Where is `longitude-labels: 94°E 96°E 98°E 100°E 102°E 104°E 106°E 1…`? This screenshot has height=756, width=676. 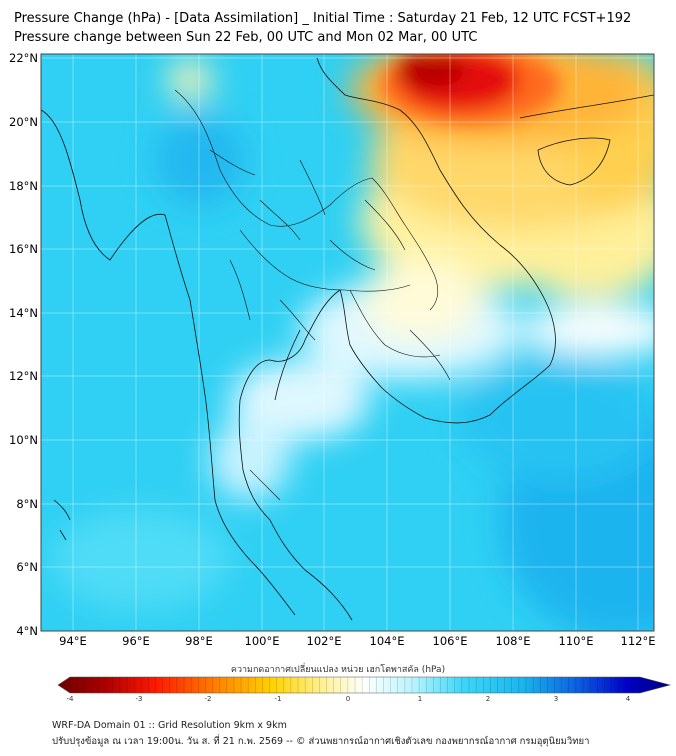 longitude-labels: 94°E 96°E 98°E 100°E 102°E 104°E 106°E 1… is located at coordinates (357, 641).